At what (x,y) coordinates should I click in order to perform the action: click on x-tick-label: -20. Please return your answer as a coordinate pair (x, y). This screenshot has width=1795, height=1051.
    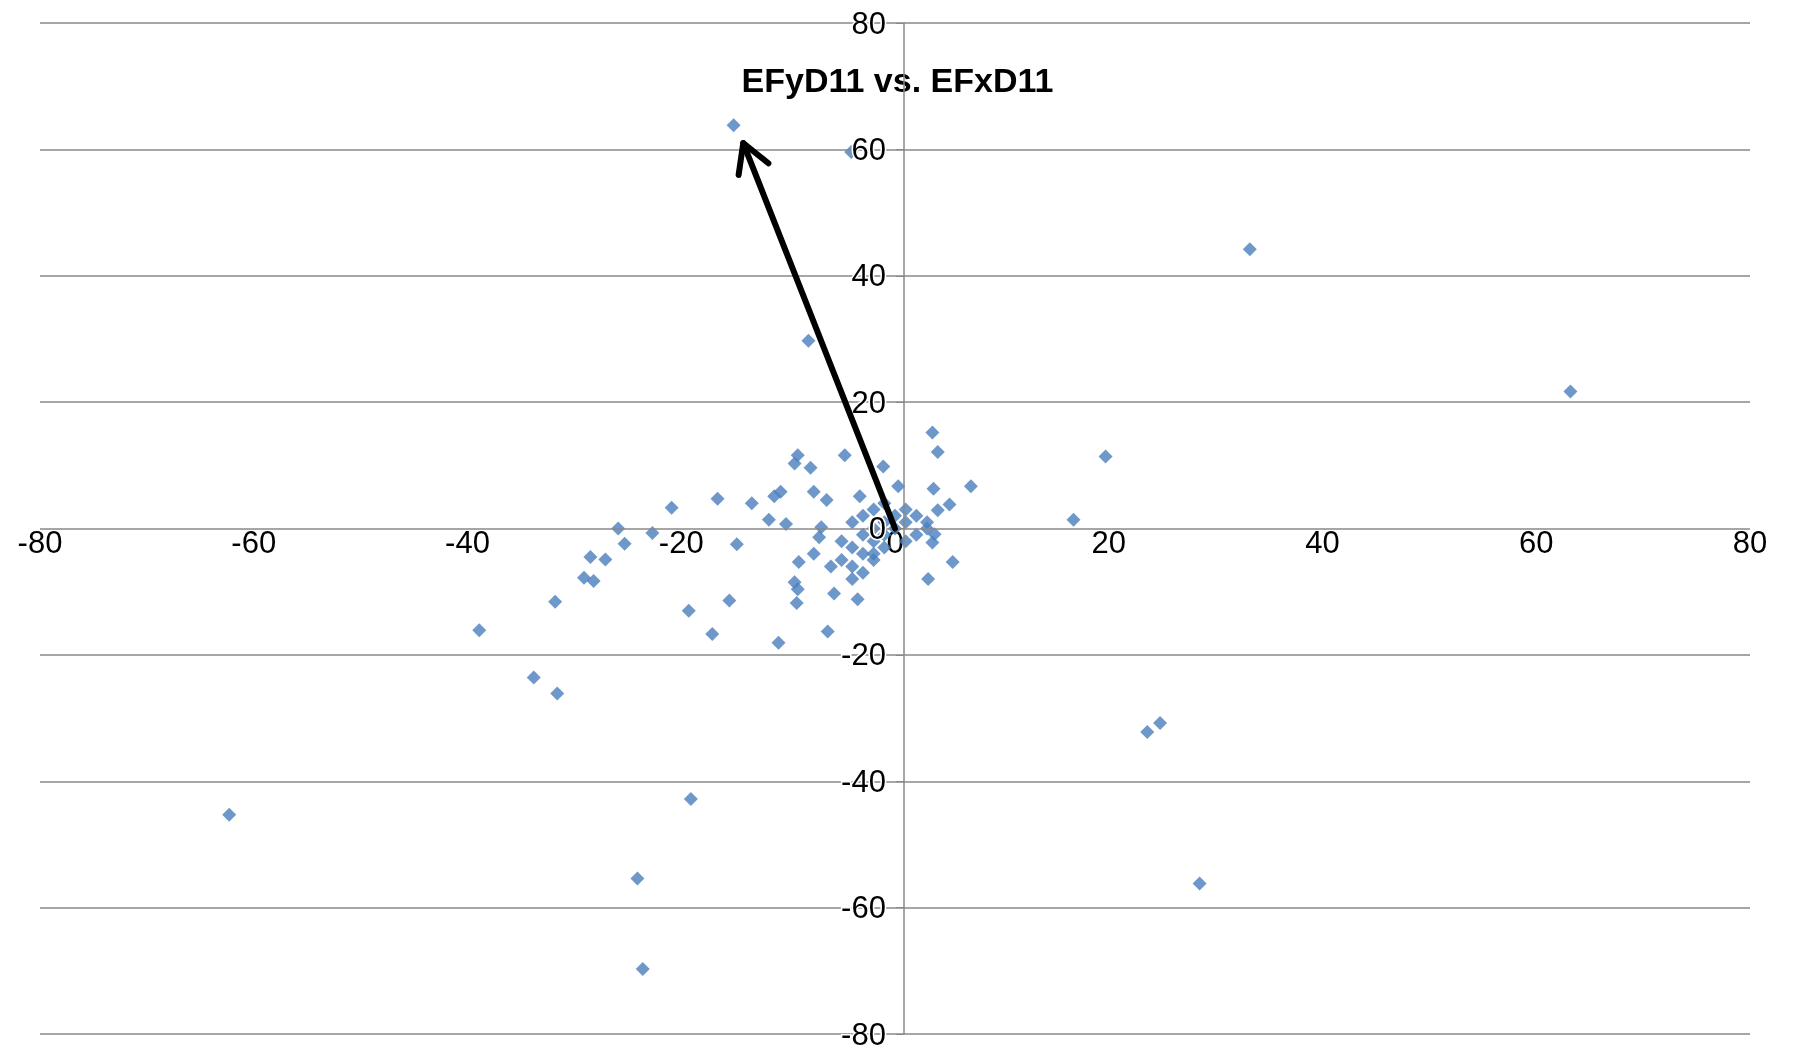
    Looking at the image, I should click on (681, 542).